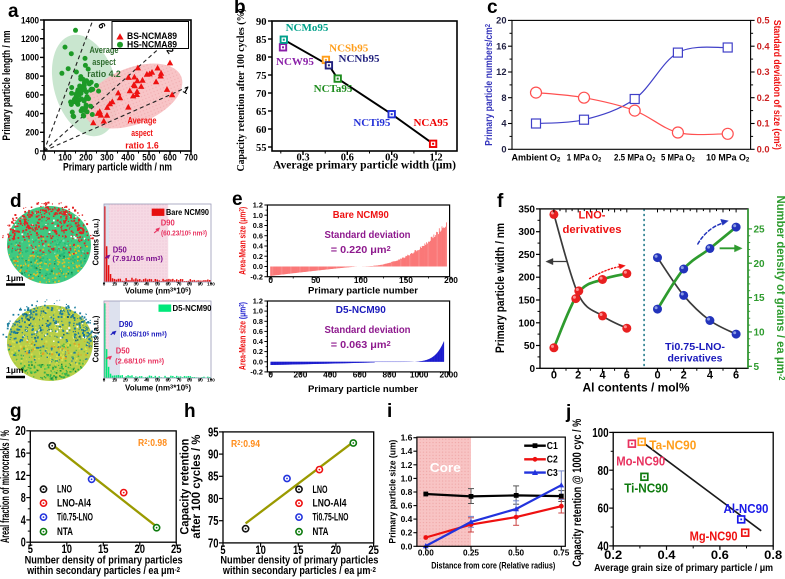  Describe the element at coordinates (152, 443) in the screenshot. I see `svg-text: R2:0.98` at that location.